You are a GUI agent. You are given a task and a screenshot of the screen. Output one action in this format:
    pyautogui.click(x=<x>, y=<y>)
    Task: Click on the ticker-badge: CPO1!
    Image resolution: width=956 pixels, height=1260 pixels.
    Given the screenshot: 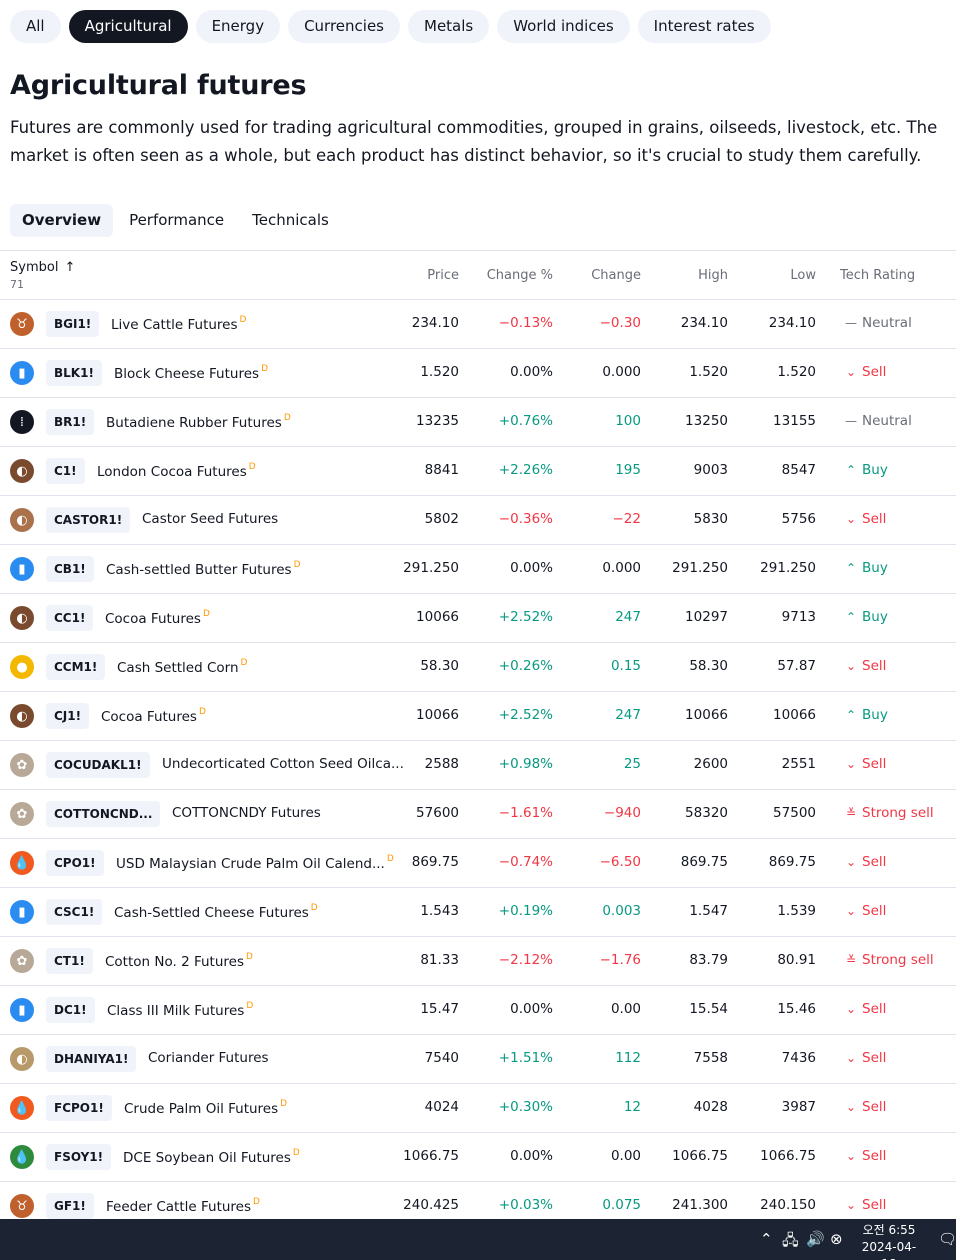 What is the action you would take?
    pyautogui.click(x=75, y=863)
    